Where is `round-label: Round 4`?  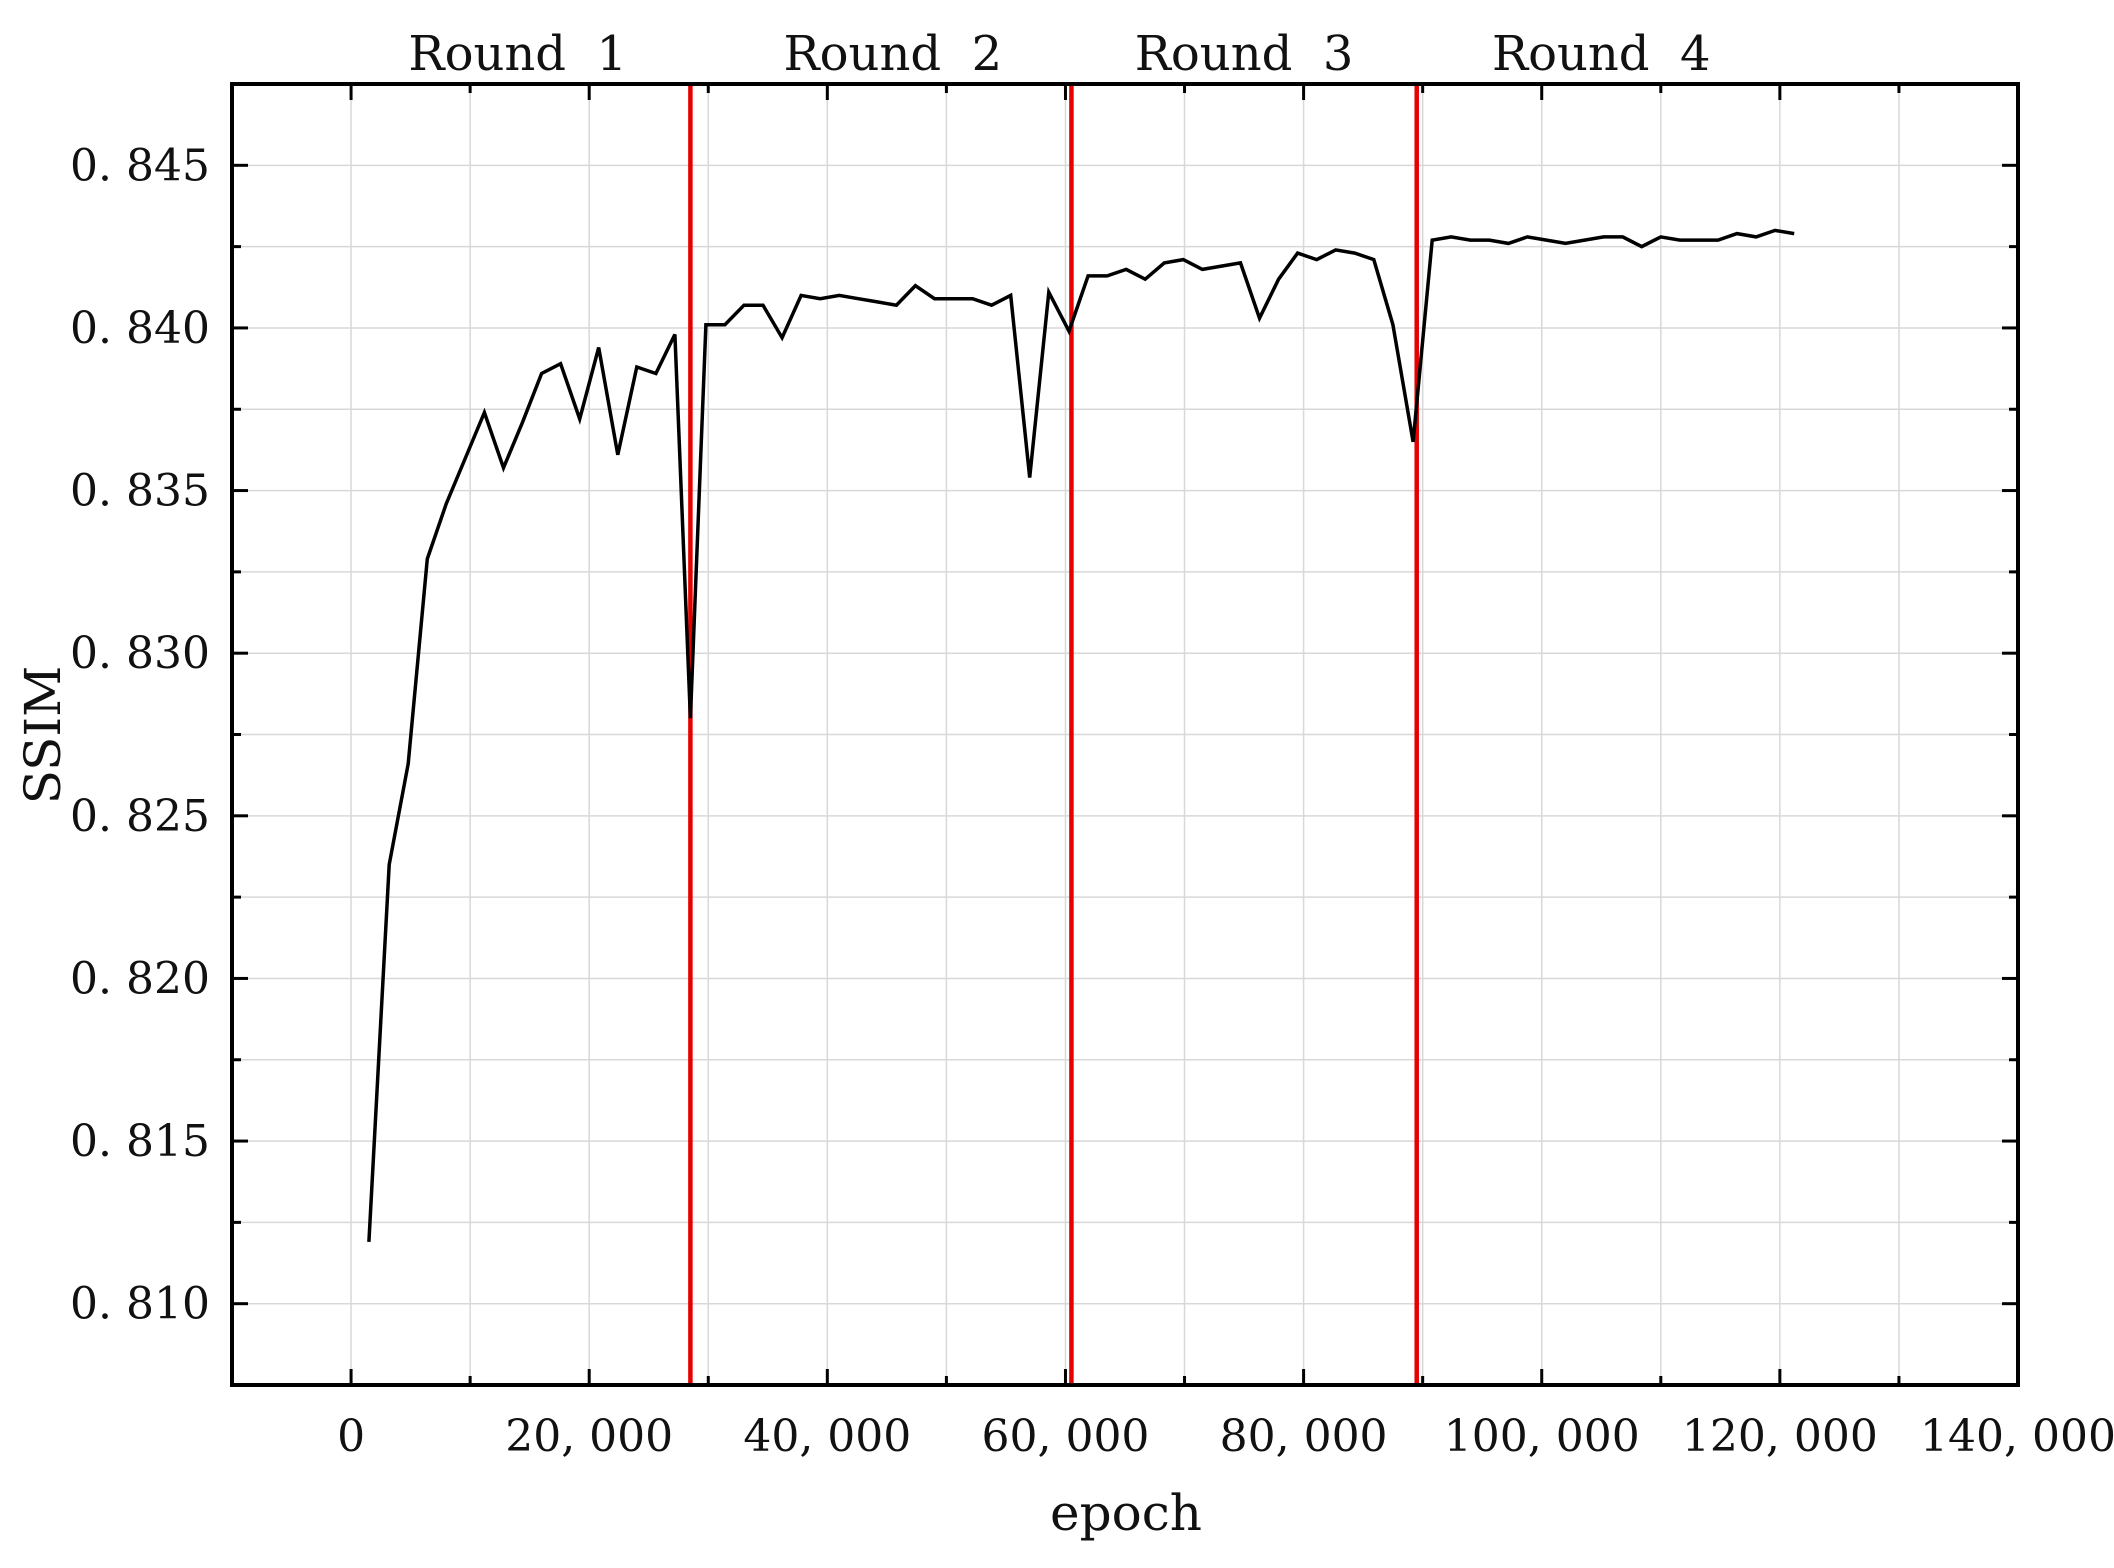 round-label: Round 4 is located at coordinates (1601, 54).